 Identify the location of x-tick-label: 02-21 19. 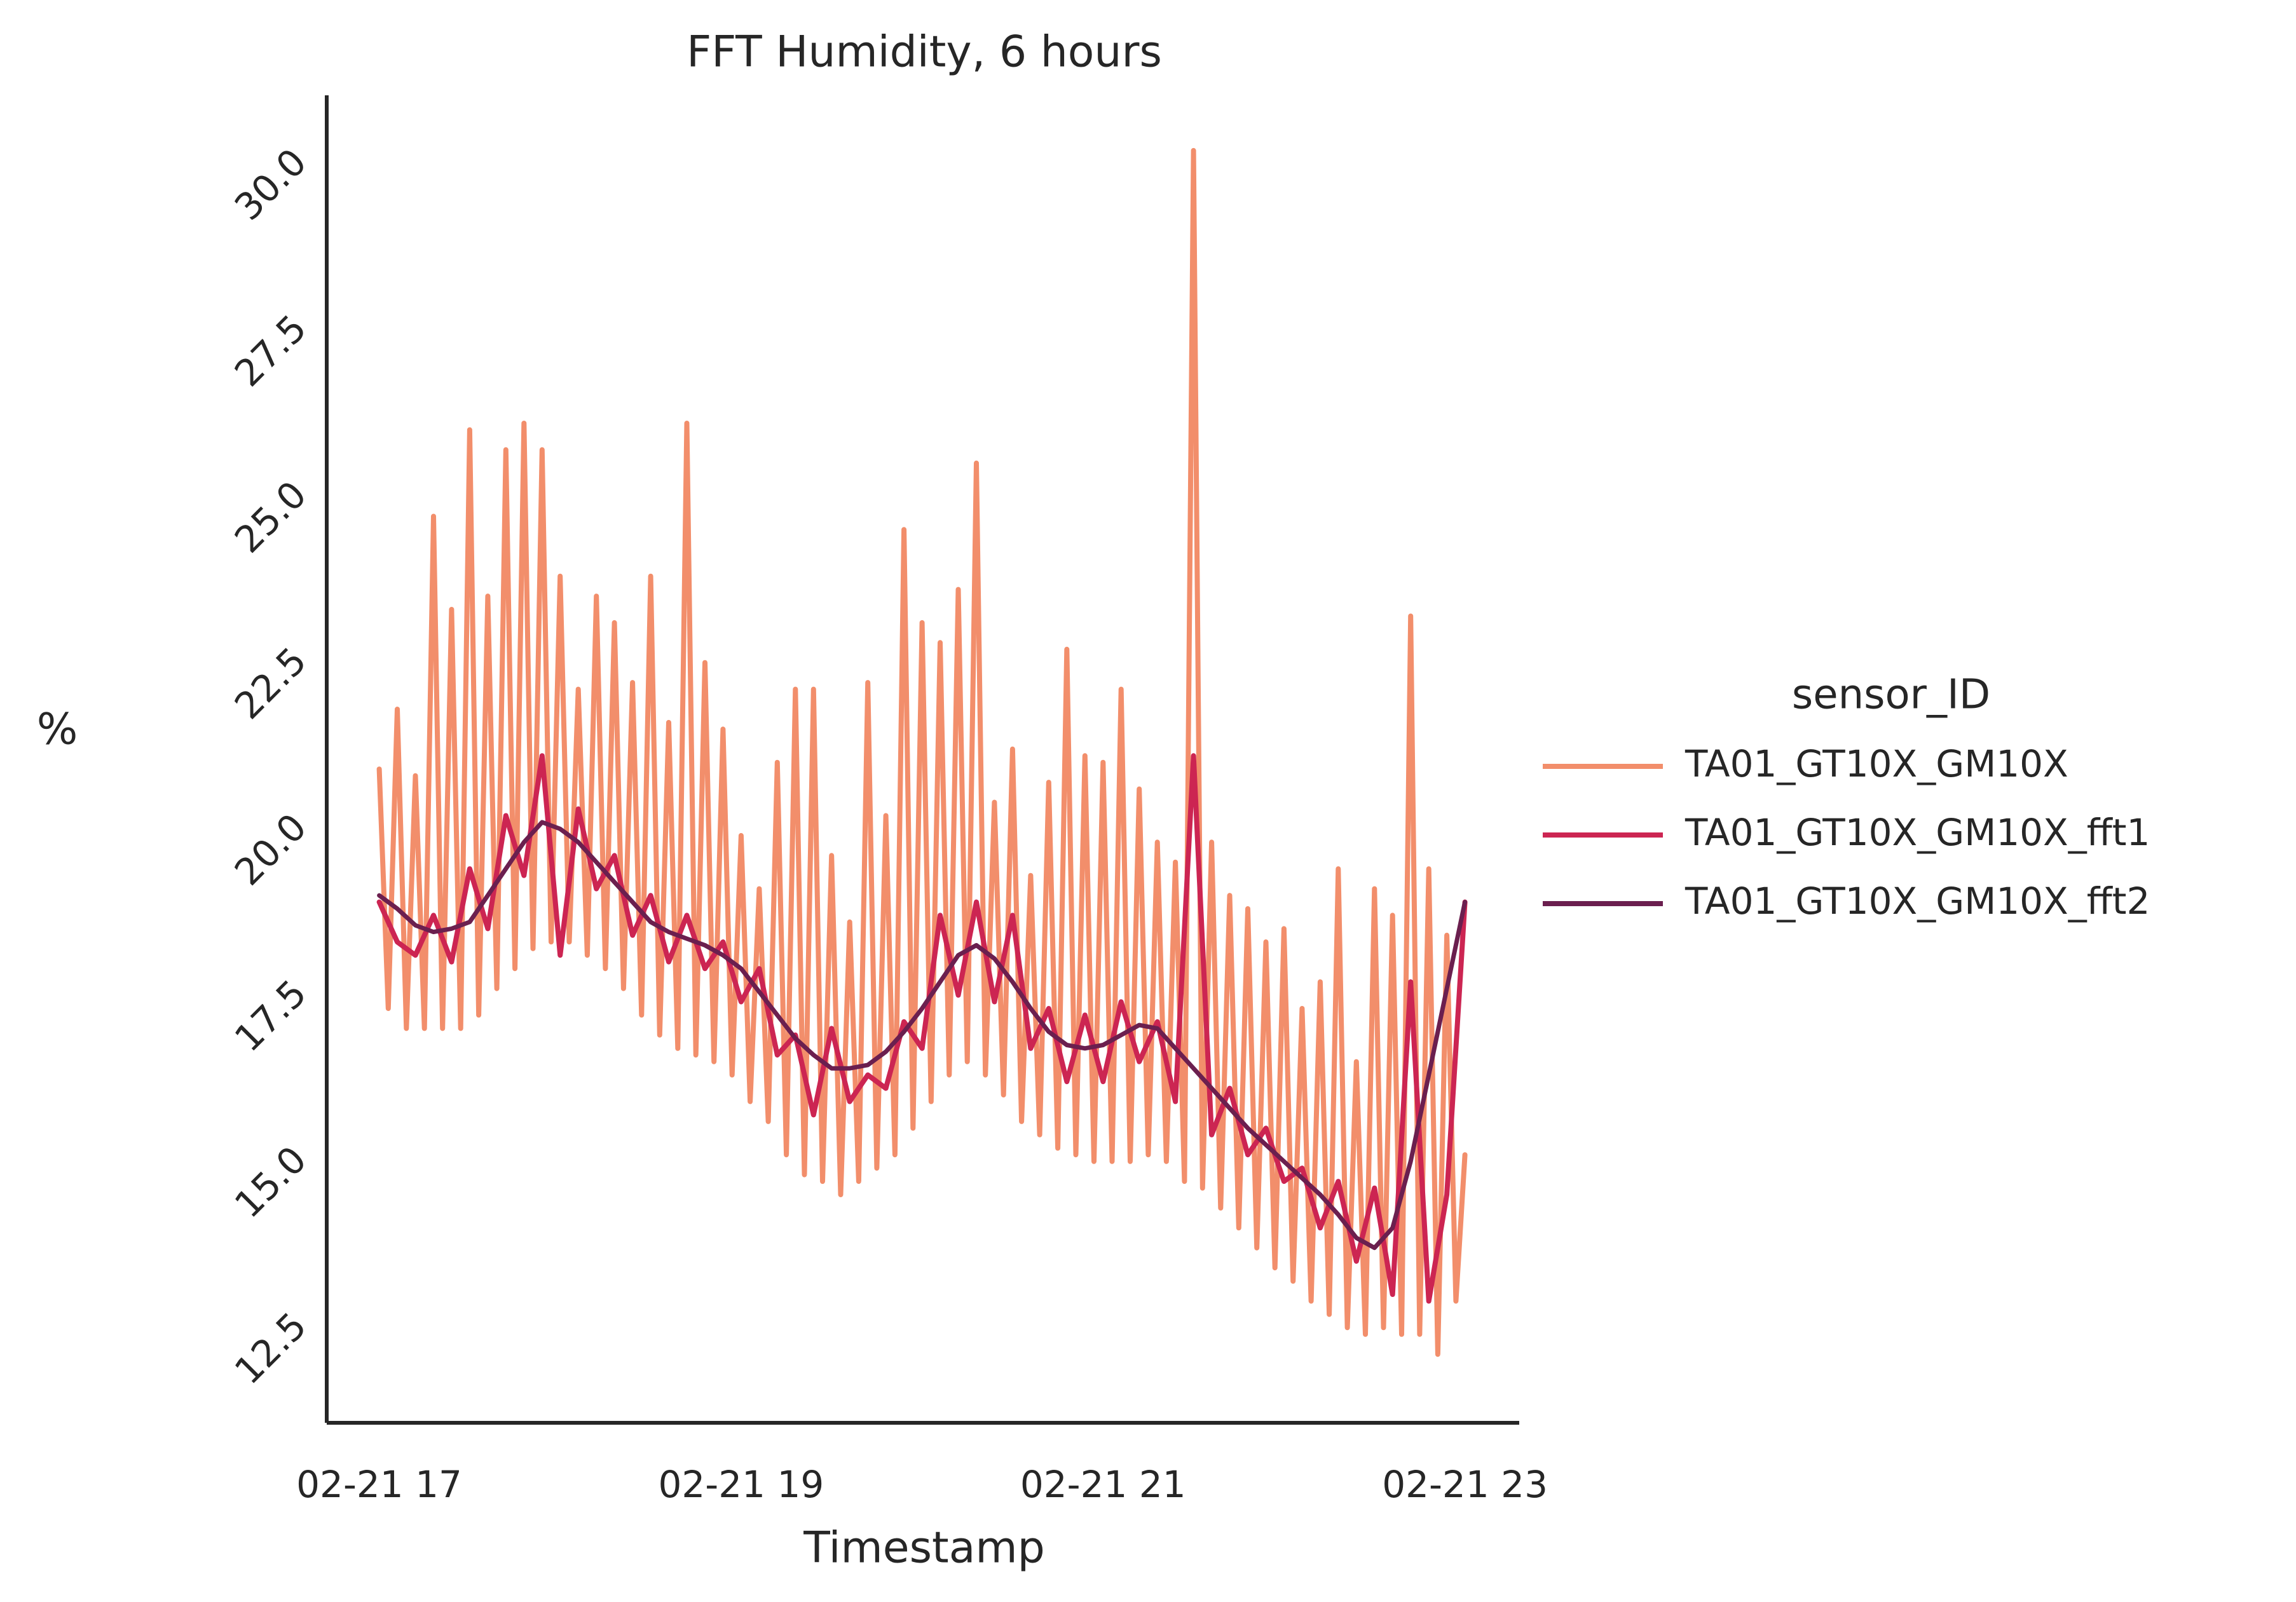
(741, 1484).